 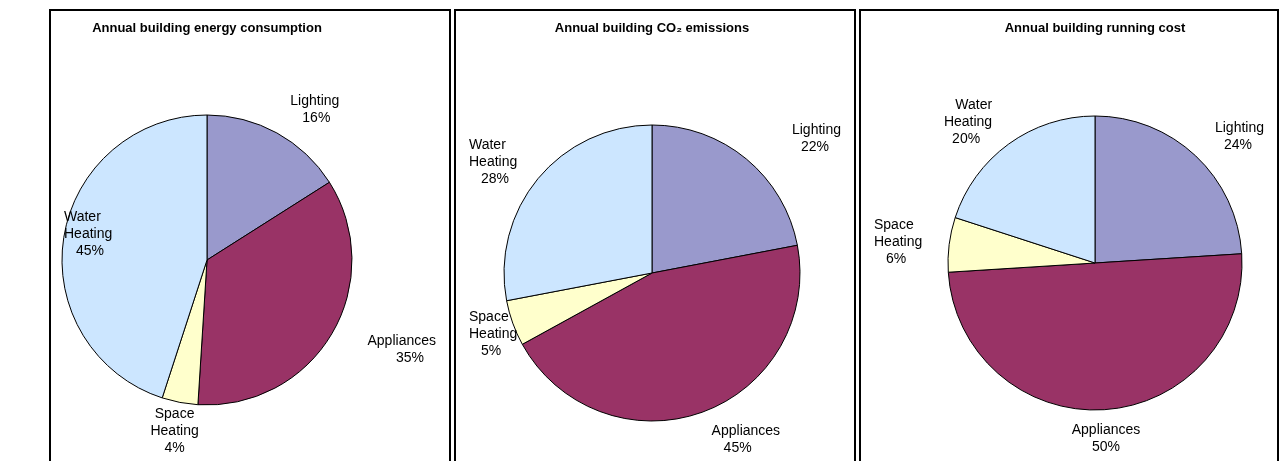 I want to click on data-label: 6%, so click(x=896, y=258).